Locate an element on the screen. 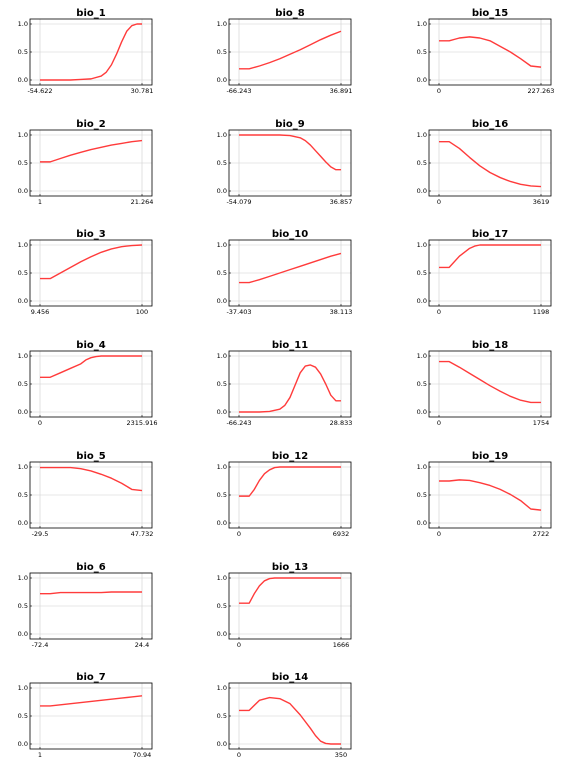 The image size is (565, 774). panel-bio_1: bio_1 0.0 0.5 1.0 -54.622 30.781 is located at coordinates (86, 51).